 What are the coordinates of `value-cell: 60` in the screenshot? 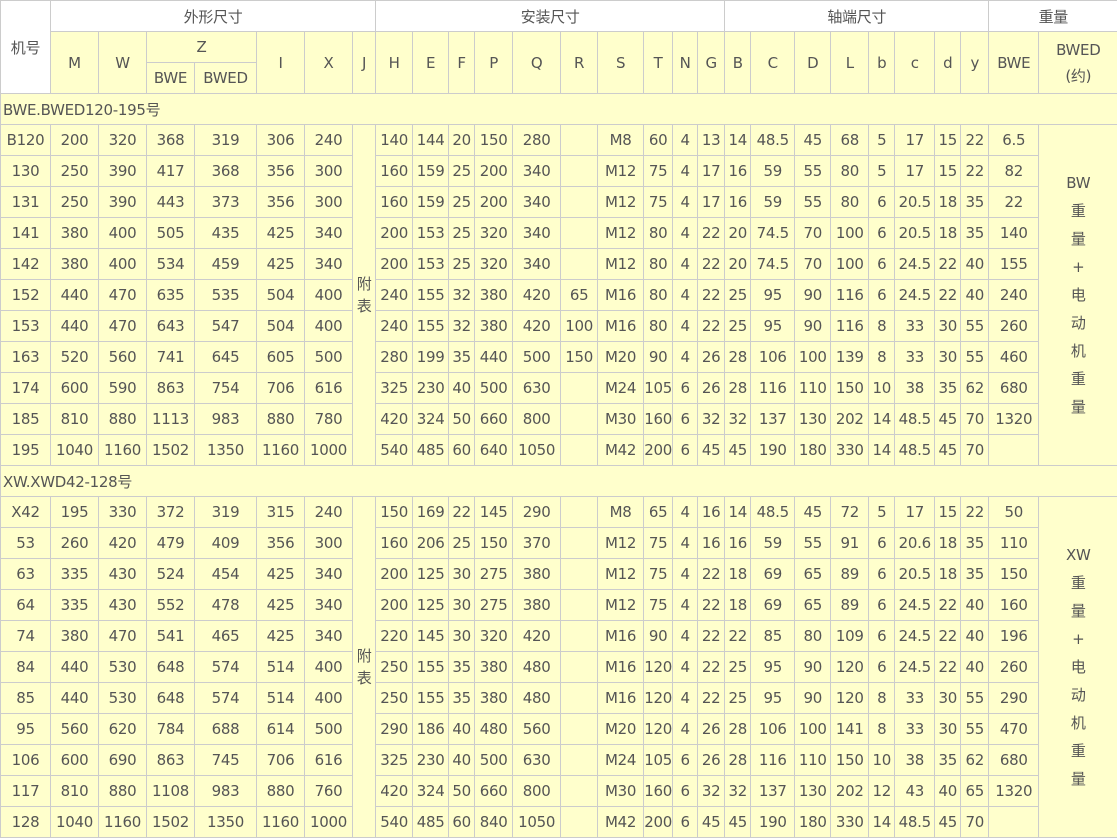 It's located at (462, 450).